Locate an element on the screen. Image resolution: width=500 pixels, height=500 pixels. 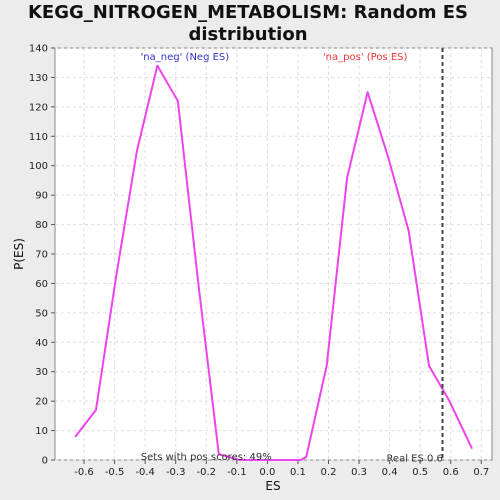
chart-title-line-2: distribution is located at coordinates (247, 34).